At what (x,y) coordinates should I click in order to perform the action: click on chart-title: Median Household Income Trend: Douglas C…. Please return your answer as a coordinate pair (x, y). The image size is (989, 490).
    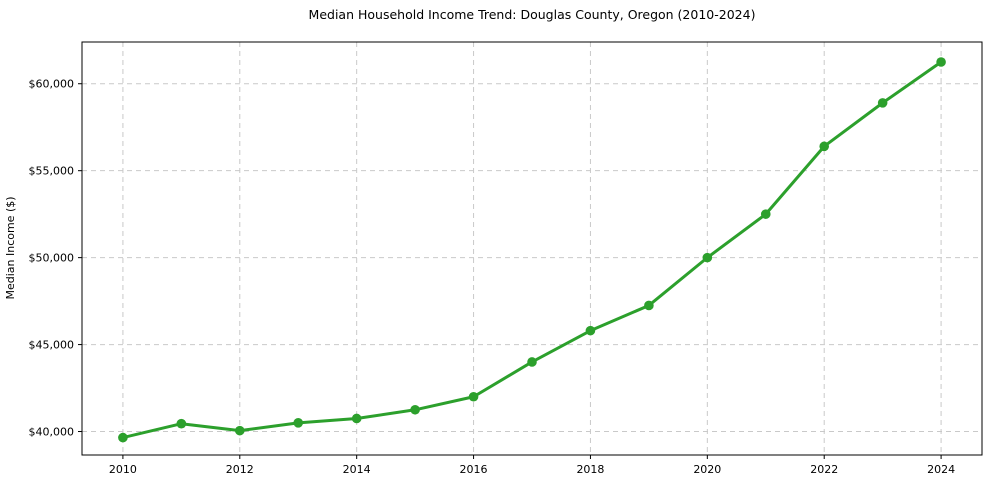
    Looking at the image, I should click on (532, 14).